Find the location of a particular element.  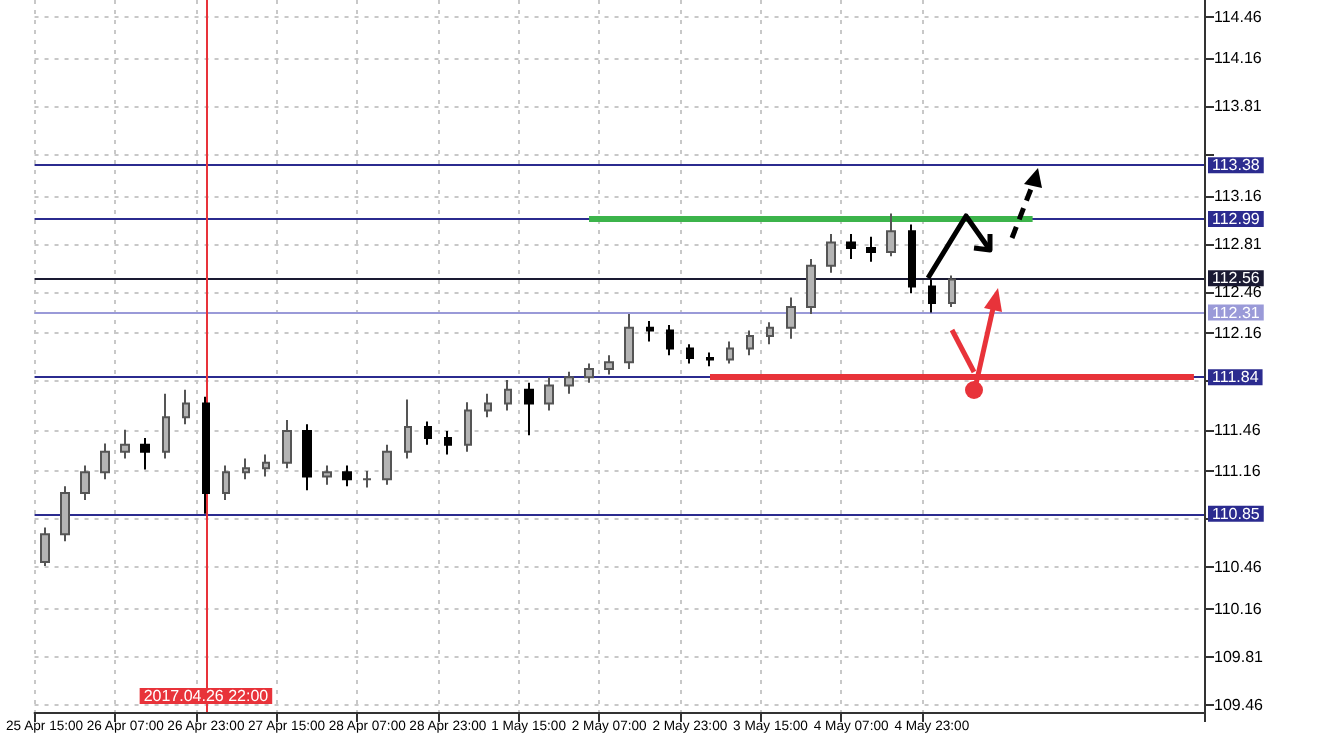

ref-line-label: 110.85 is located at coordinates (1236, 513).